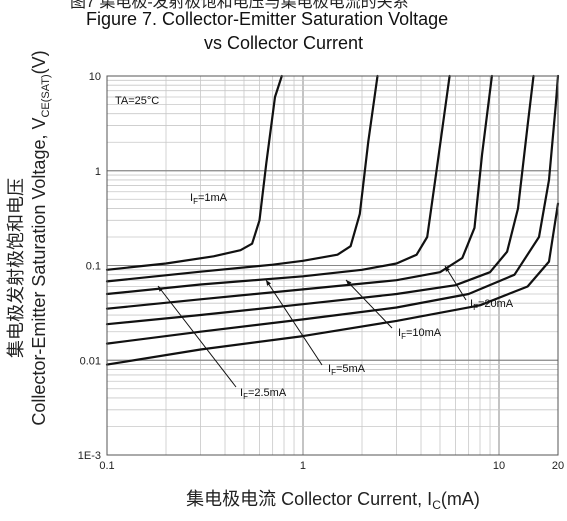 The width and height of the screenshot is (567, 521). What do you see at coordinates (499, 466) in the screenshot?
I see `x-tick-label: 10` at bounding box center [499, 466].